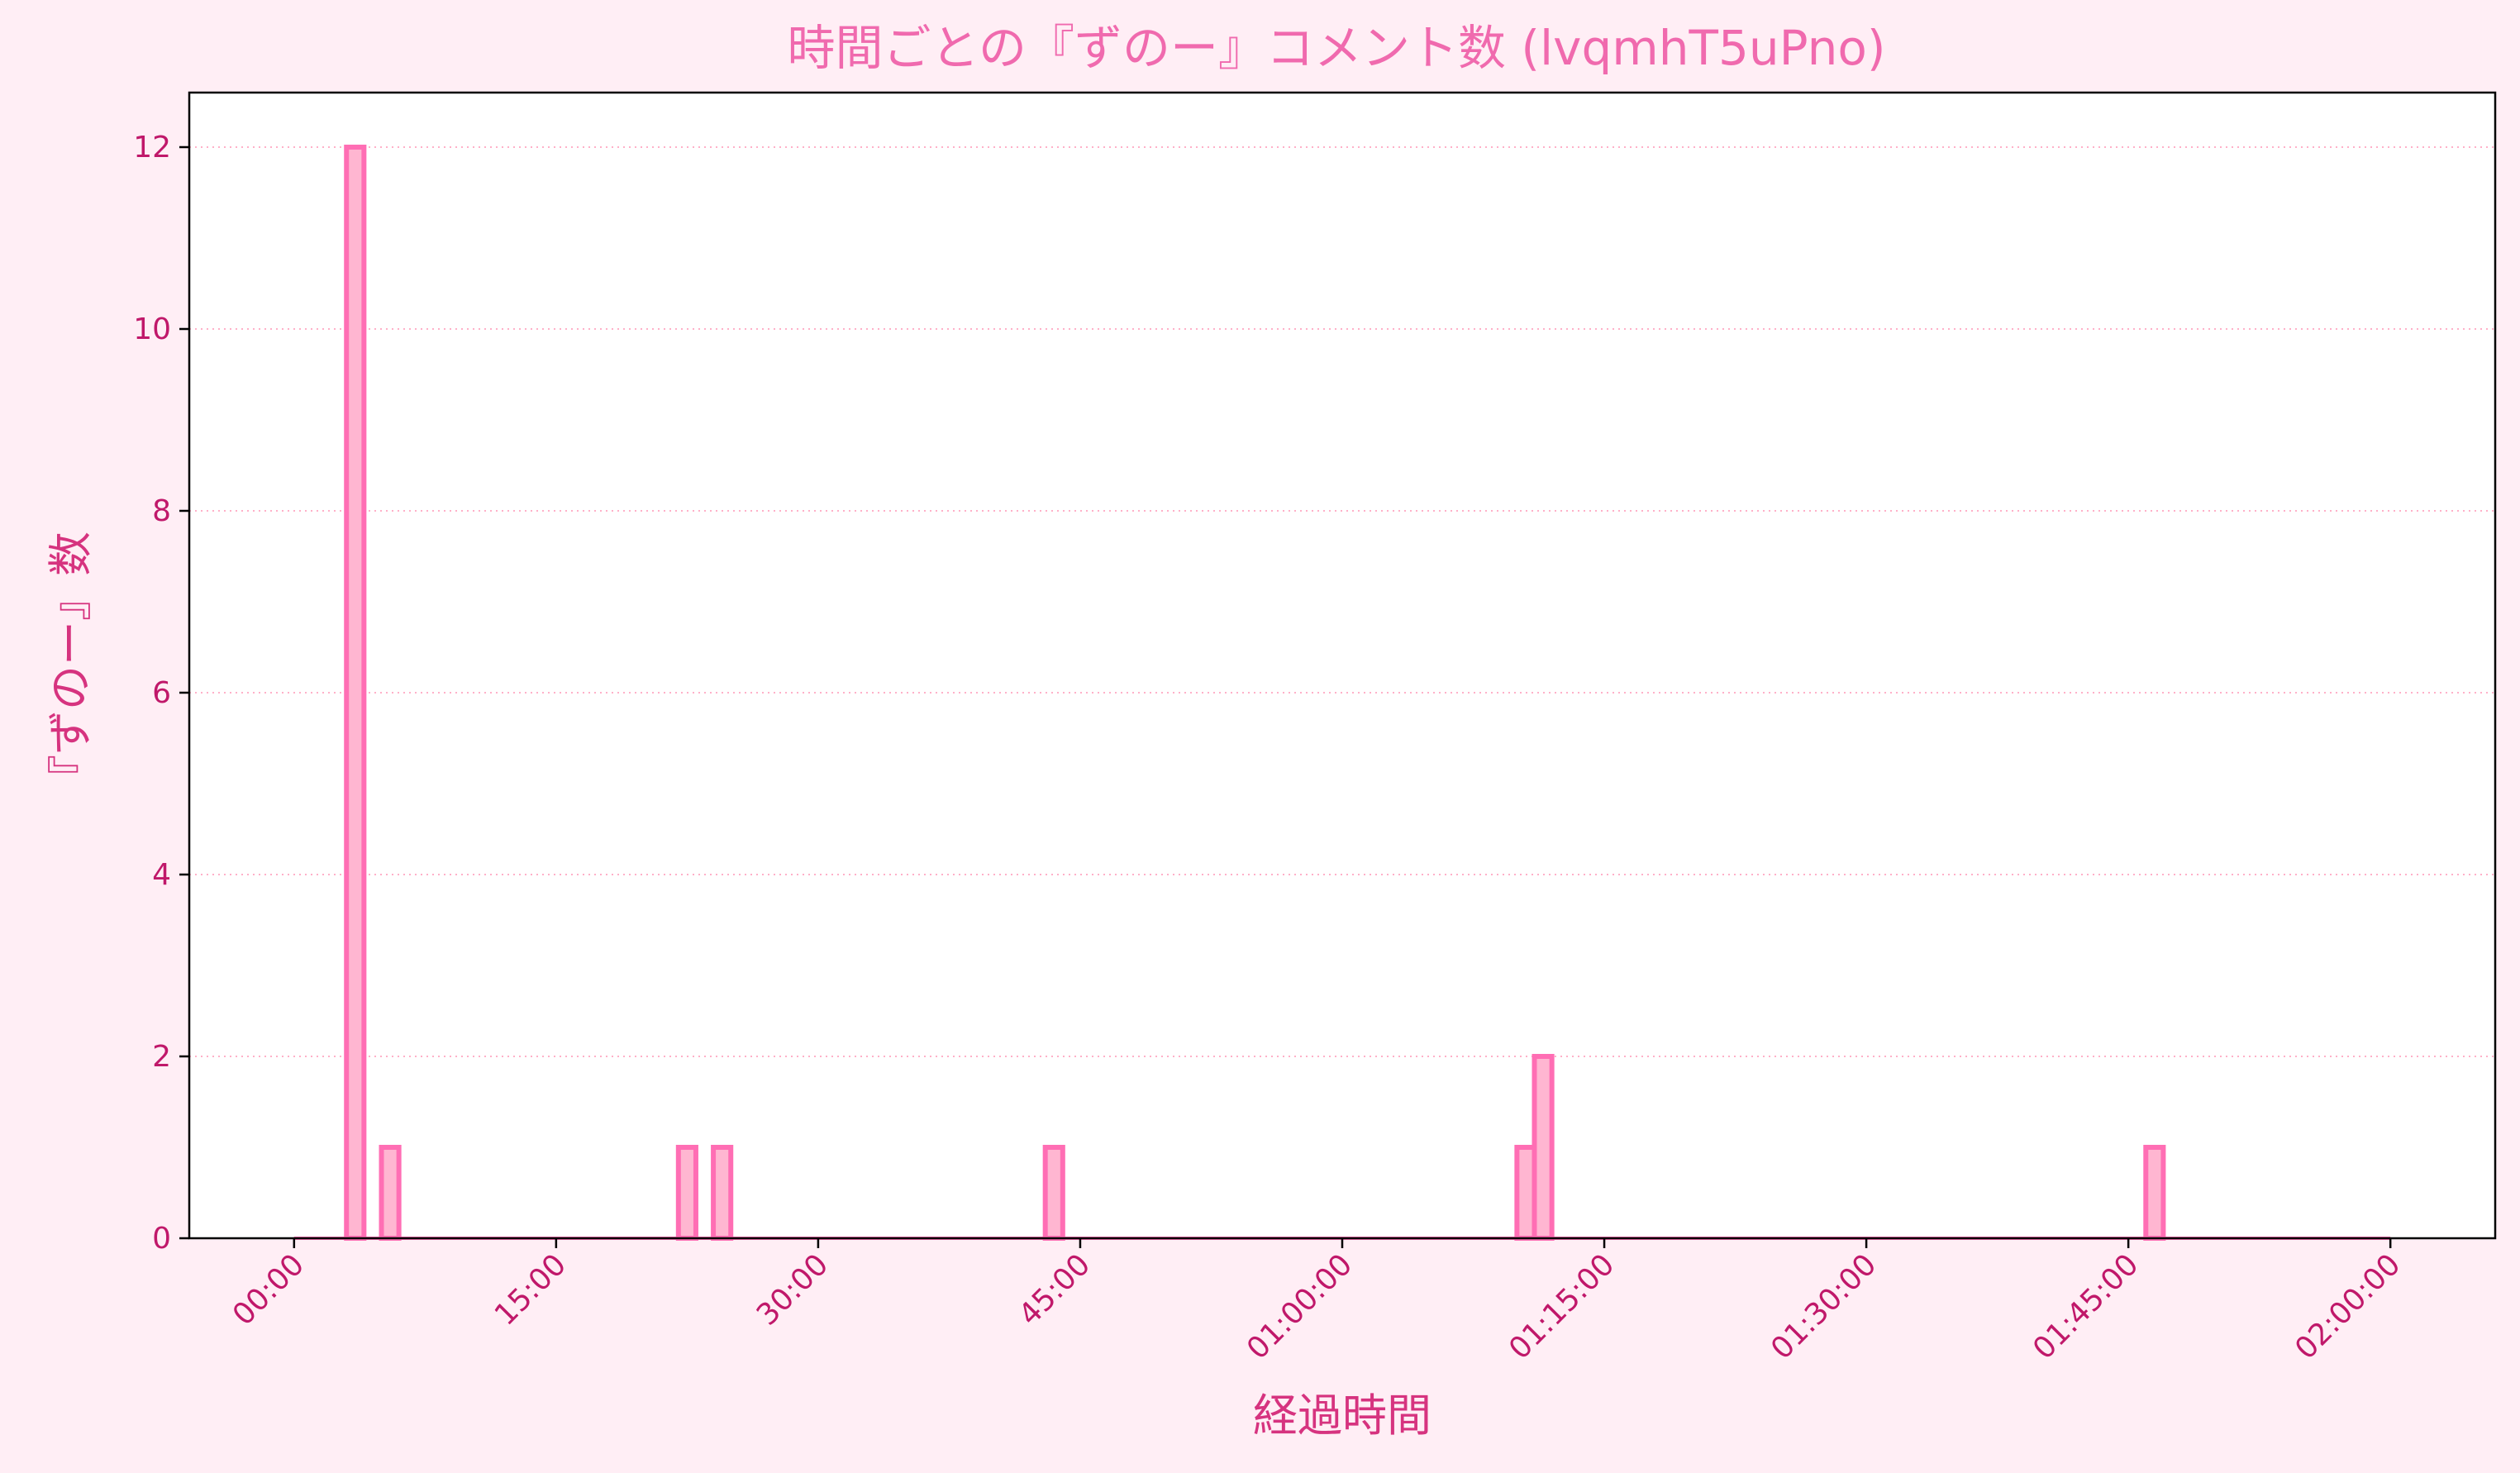 This screenshot has width=2520, height=1473. I want to click on x-tick-label: 45:00, so click(1054, 1289).